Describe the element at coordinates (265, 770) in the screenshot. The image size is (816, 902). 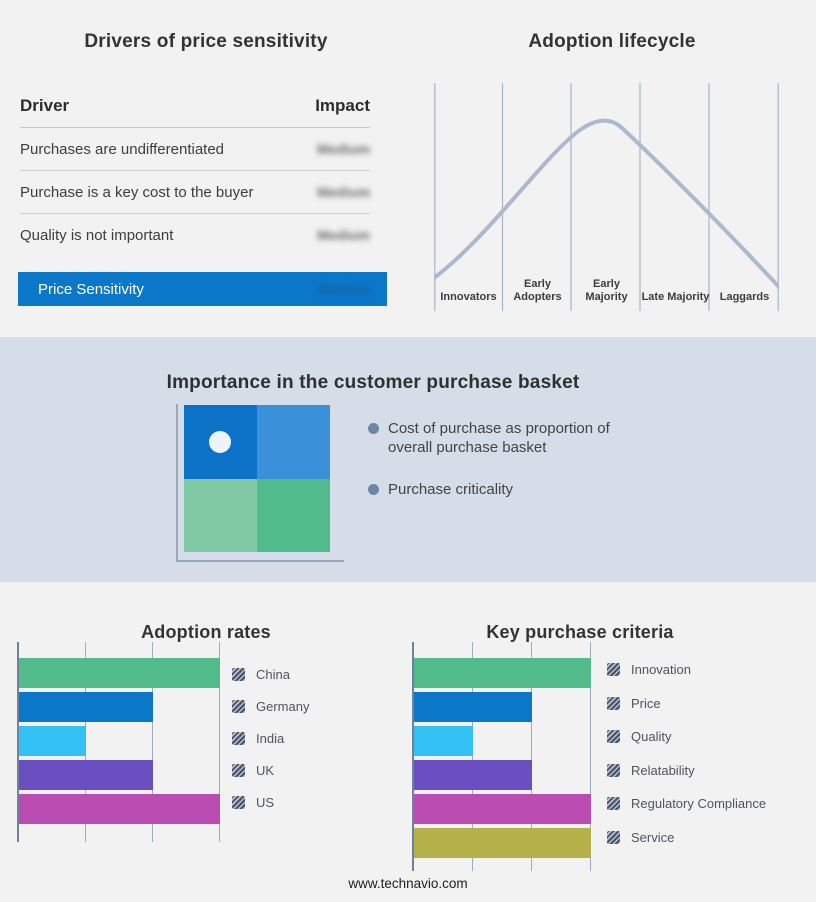
I see `legend-label: UK` at that location.